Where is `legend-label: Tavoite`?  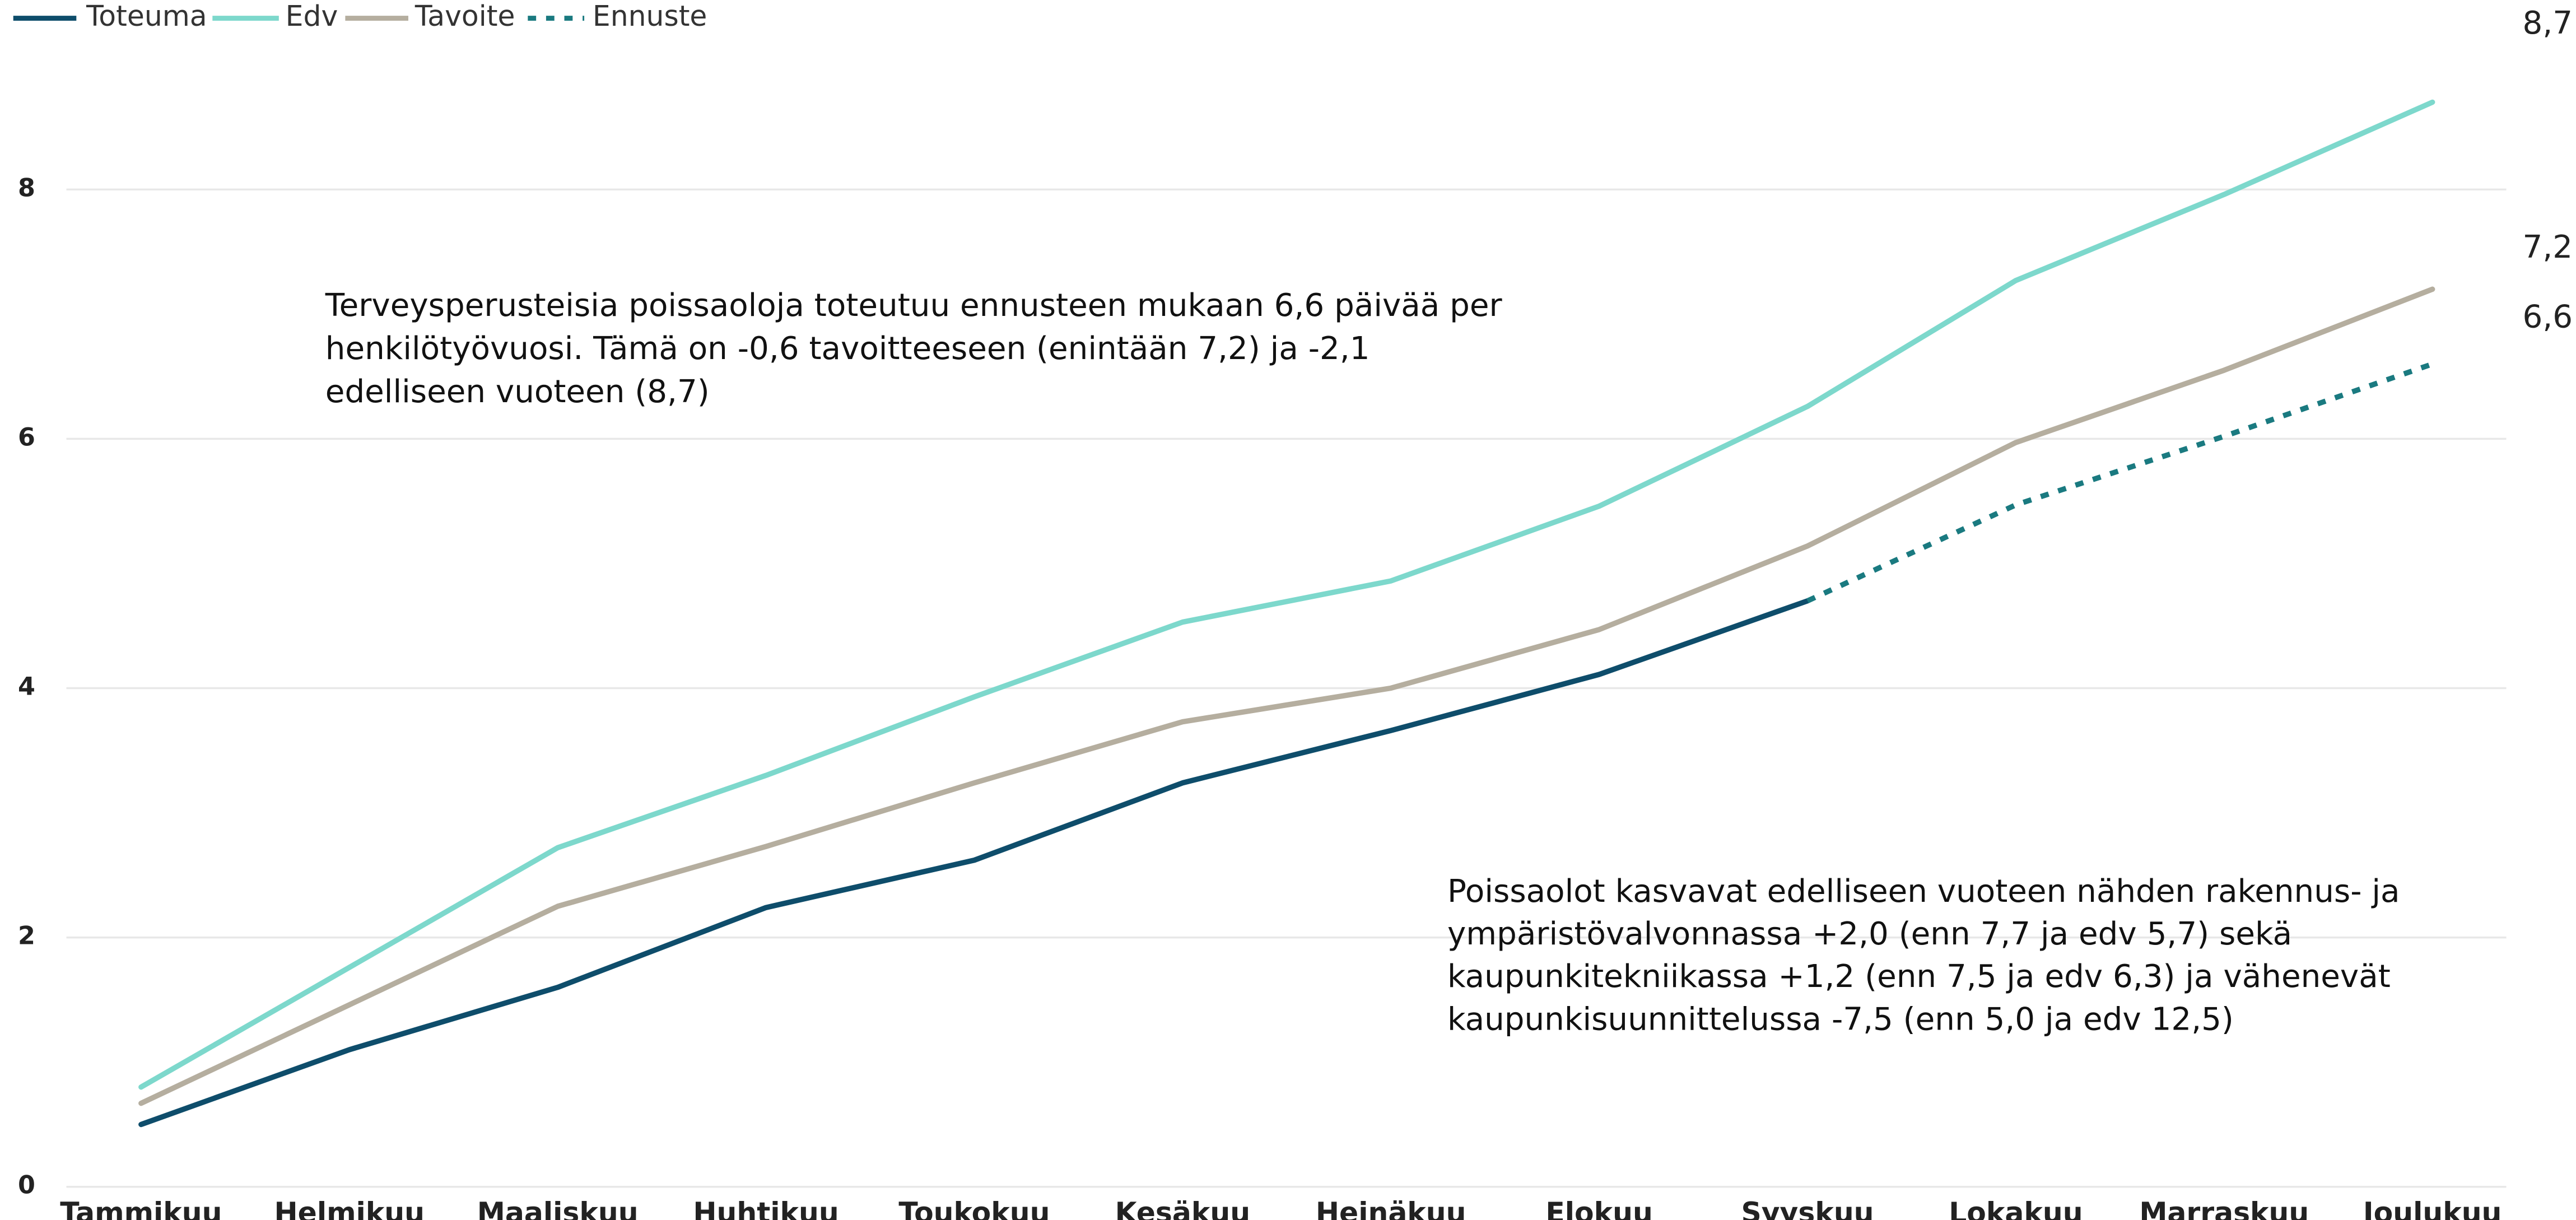
legend-label: Tavoite is located at coordinates (464, 16).